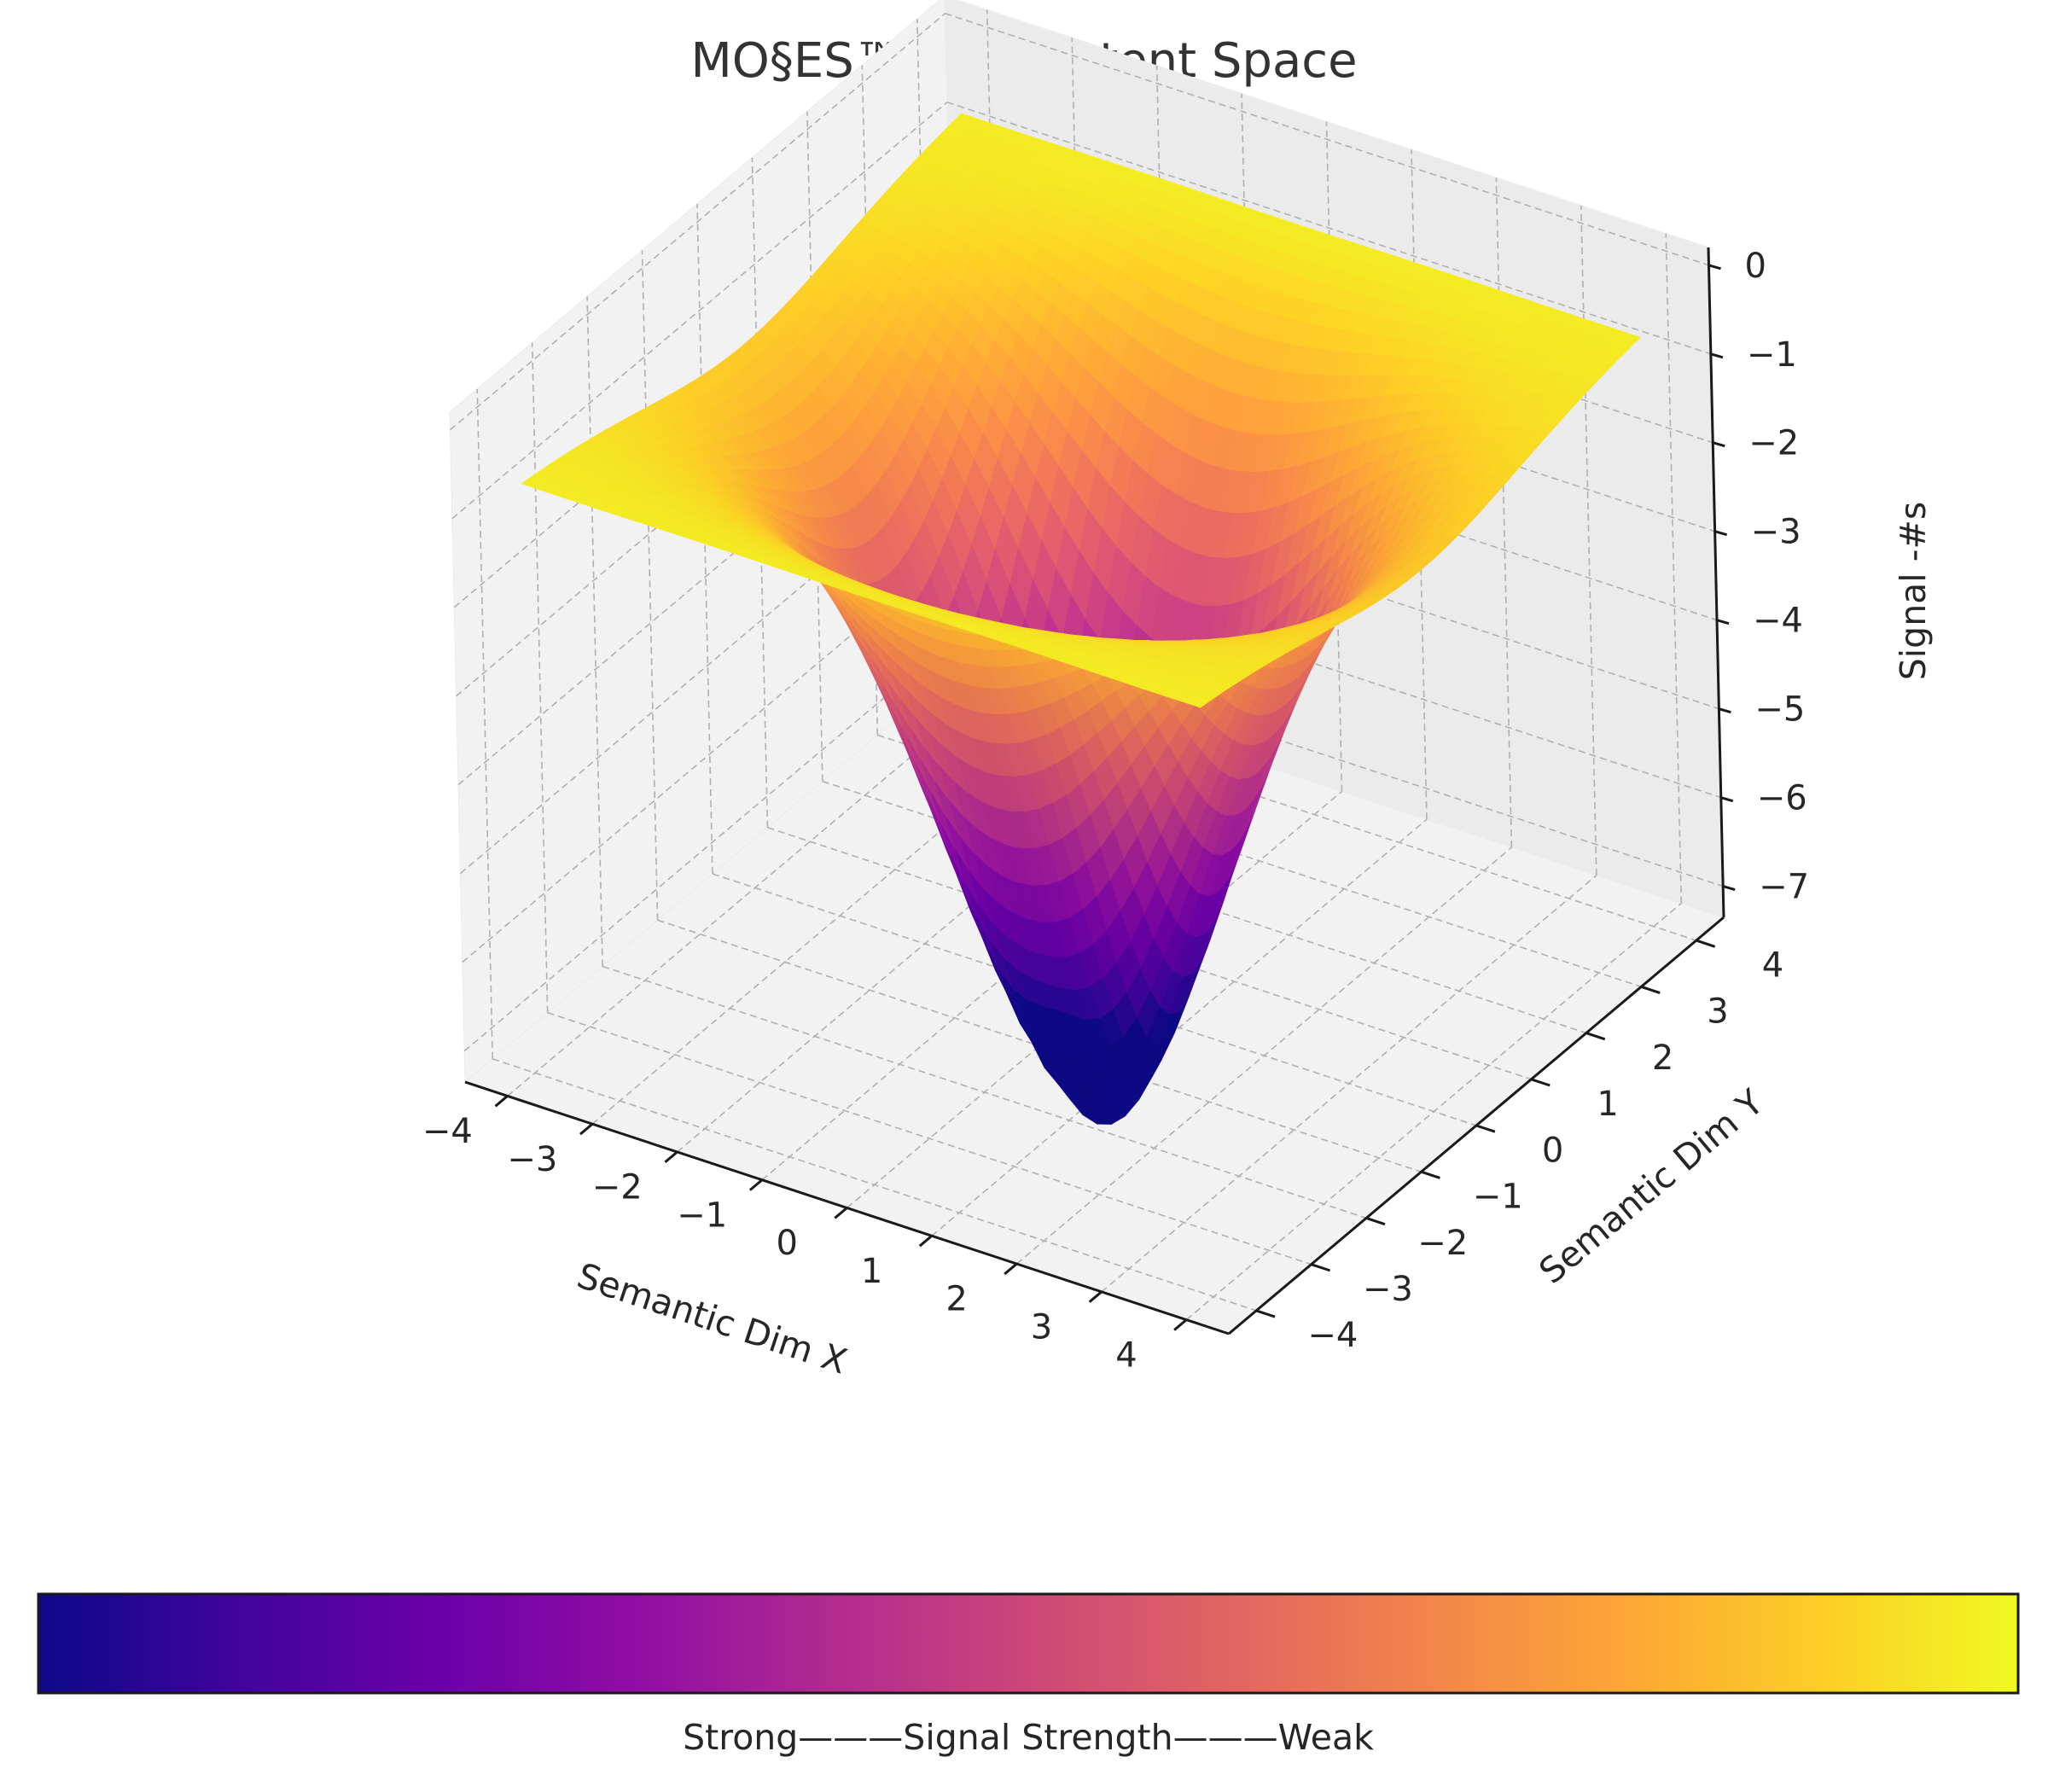 The height and width of the screenshot is (1792, 2048). I want to click on x-axis-label: Semantic Dim X, so click(712, 1318).